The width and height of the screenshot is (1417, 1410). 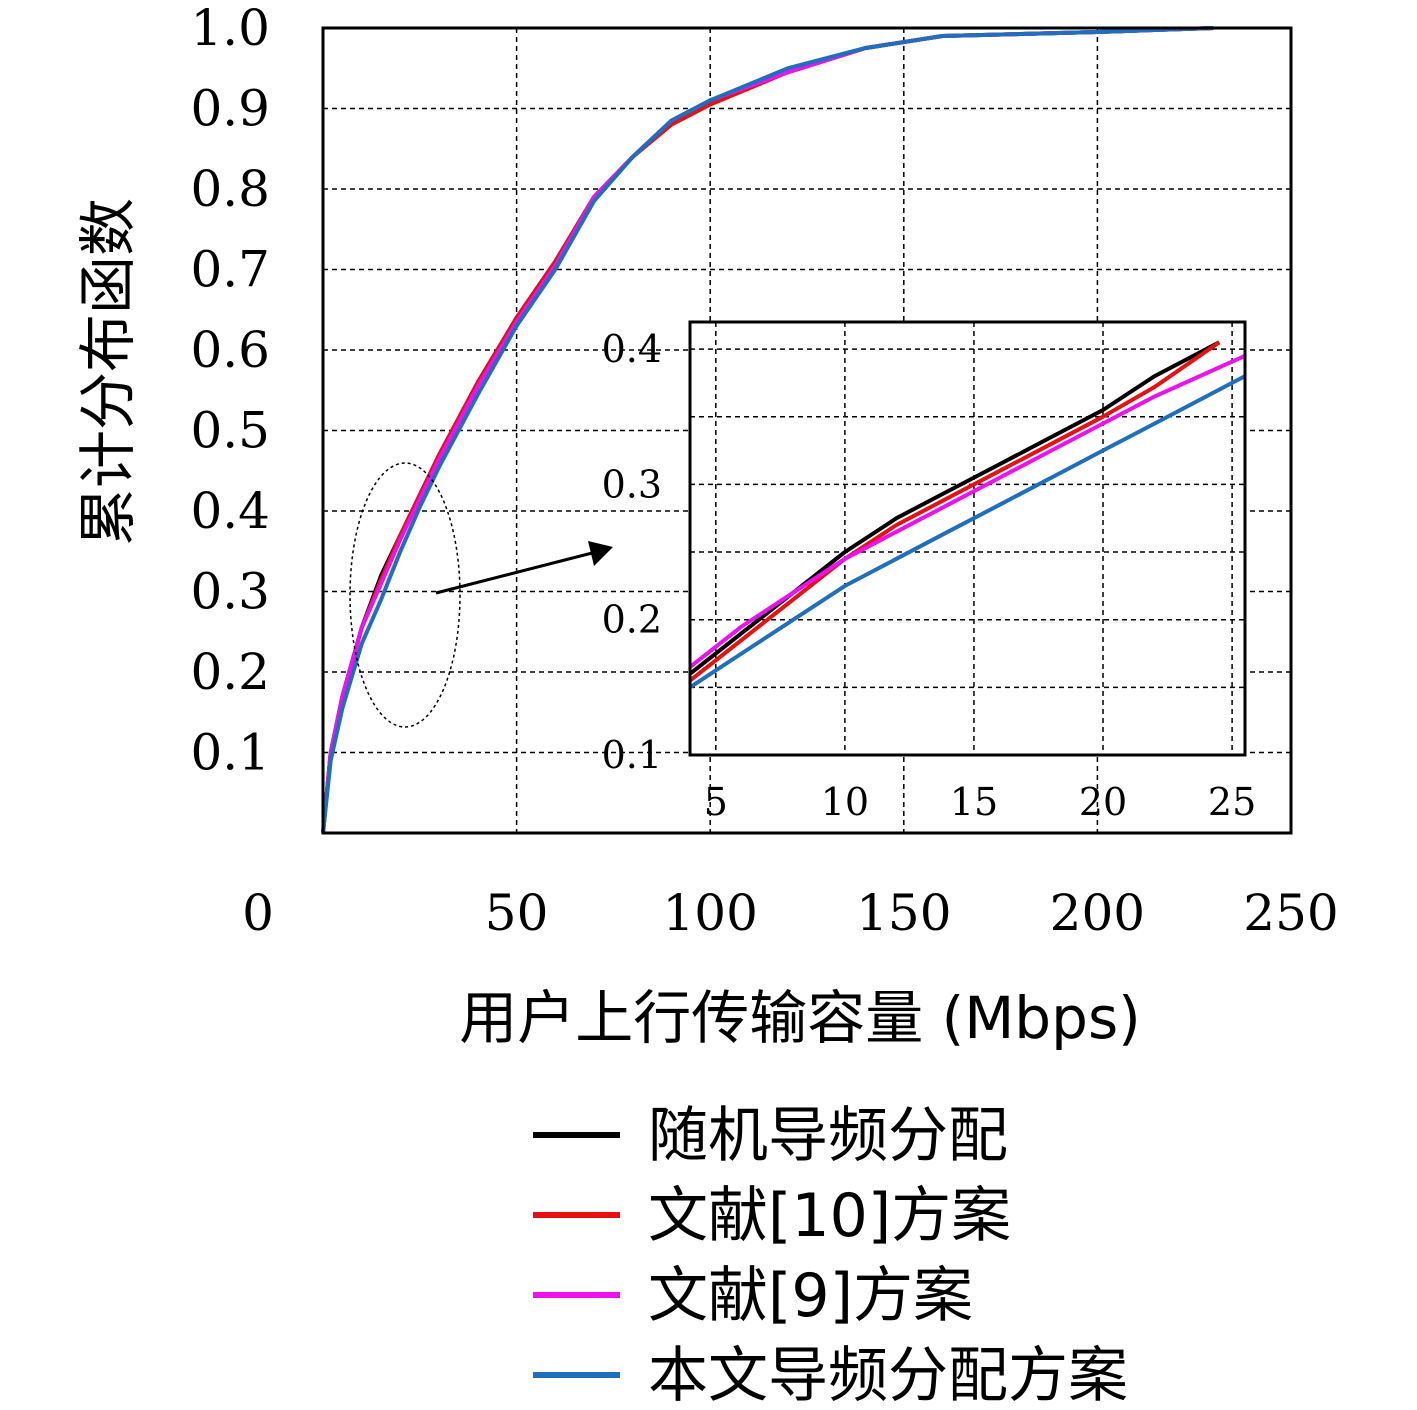 What do you see at coordinates (716, 802) in the screenshot?
I see `inset-x-tick-label: 5` at bounding box center [716, 802].